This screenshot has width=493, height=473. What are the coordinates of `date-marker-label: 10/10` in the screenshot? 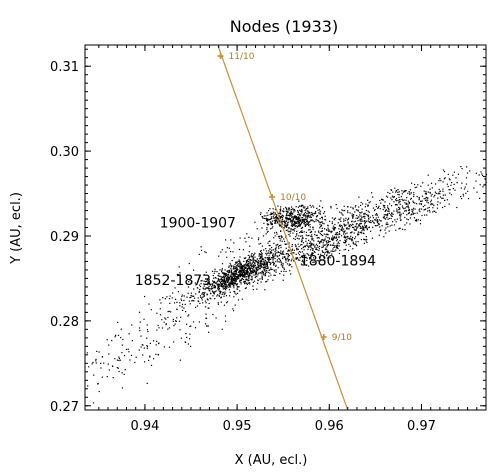 It's located at (293, 198).